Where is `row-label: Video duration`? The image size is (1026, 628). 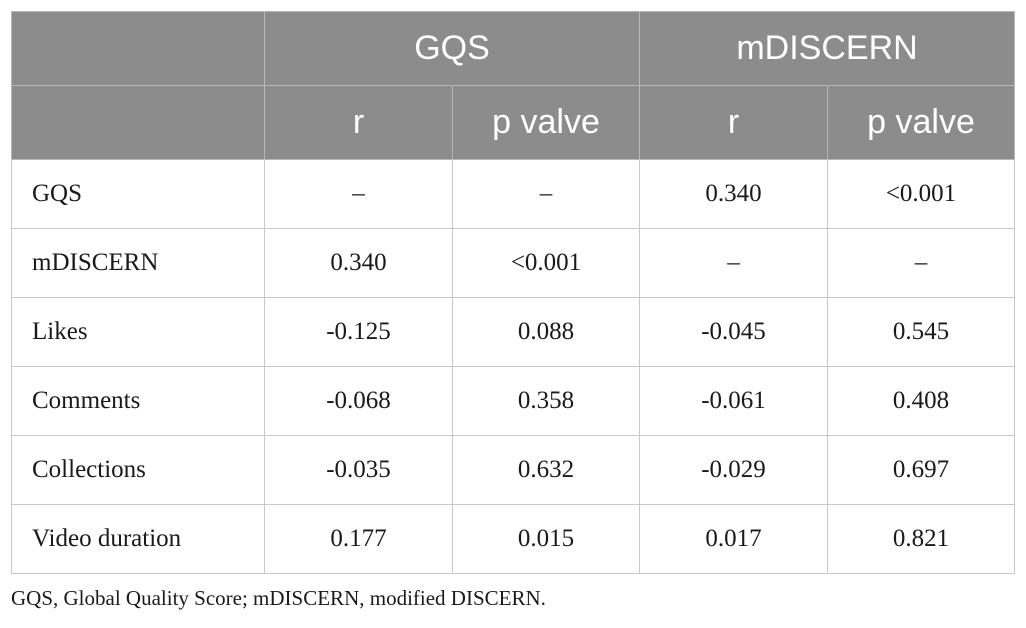 row-label: Video duration is located at coordinates (138, 539).